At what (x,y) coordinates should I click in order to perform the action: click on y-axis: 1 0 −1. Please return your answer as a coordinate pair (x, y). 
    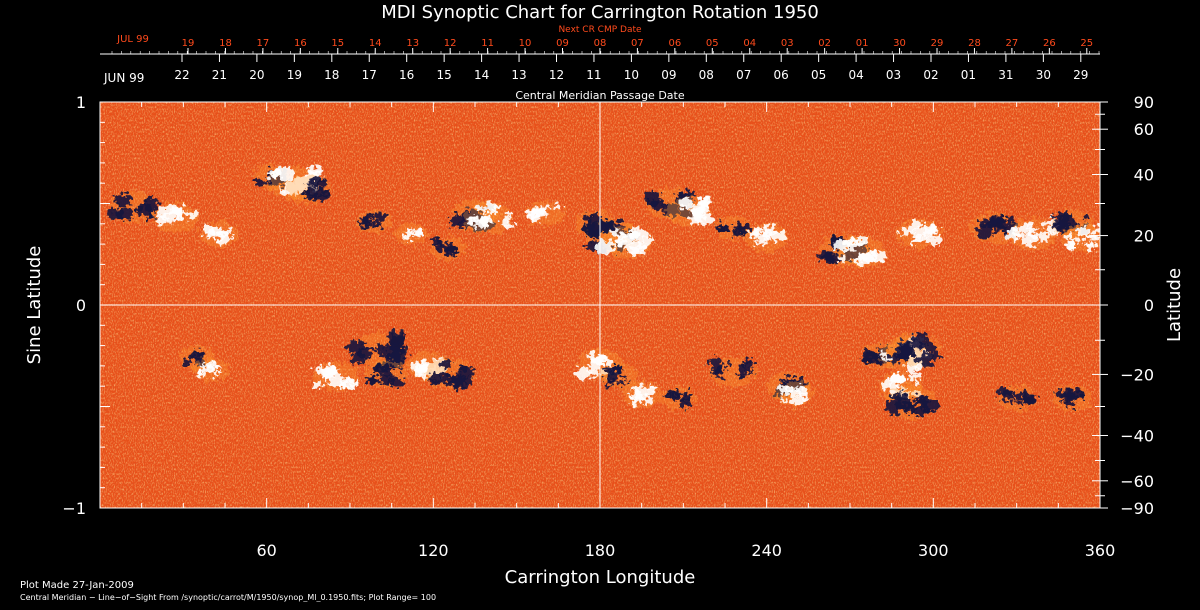
    Looking at the image, I should click on (86, 305).